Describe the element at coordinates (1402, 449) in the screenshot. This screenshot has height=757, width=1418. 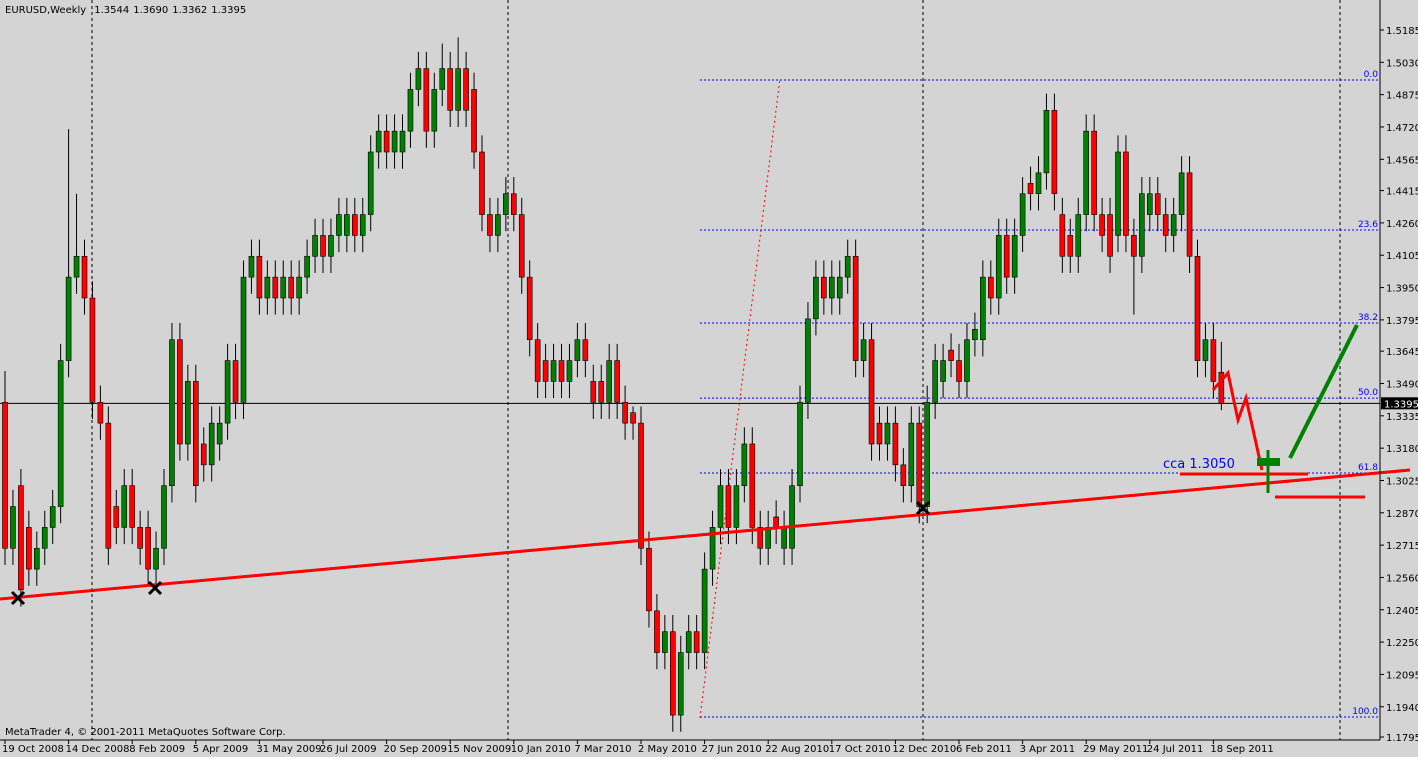
I see `y-tick-label: 1.3180` at that location.